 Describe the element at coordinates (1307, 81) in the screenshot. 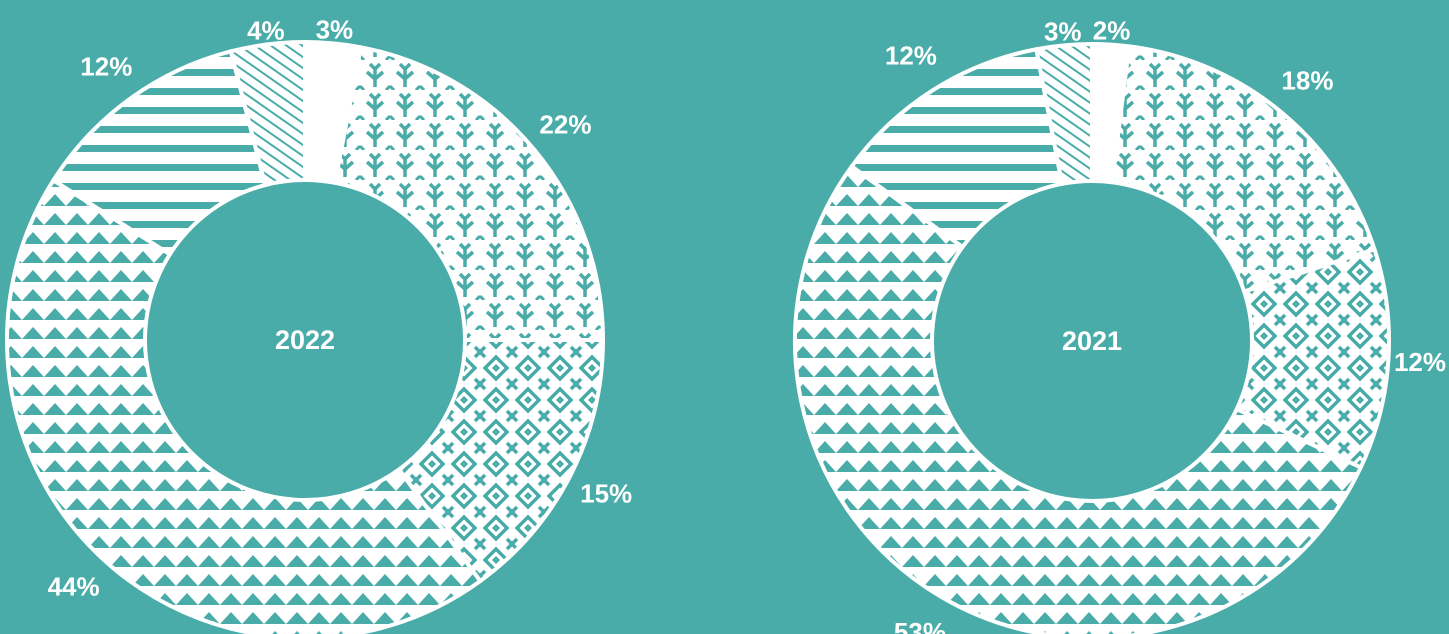

I see `slice-label: 18%` at that location.